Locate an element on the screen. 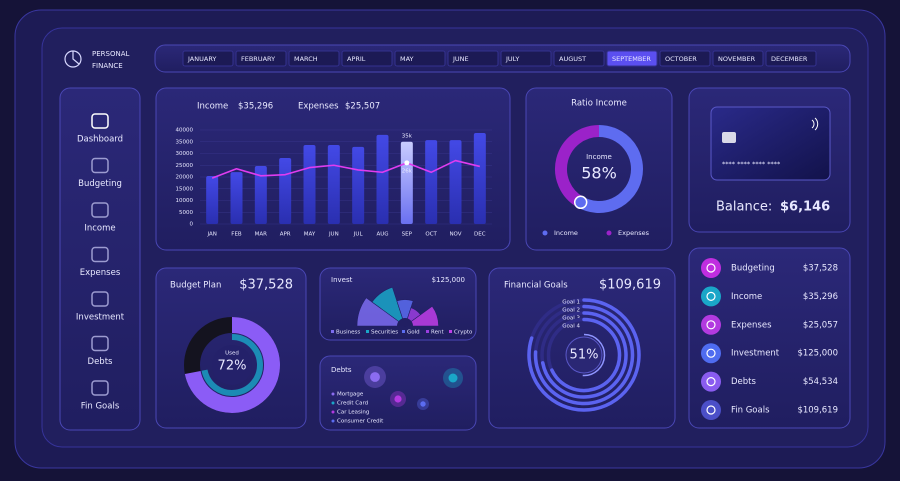 This screenshot has width=900, height=481. month-label: APRIL is located at coordinates (356, 59).